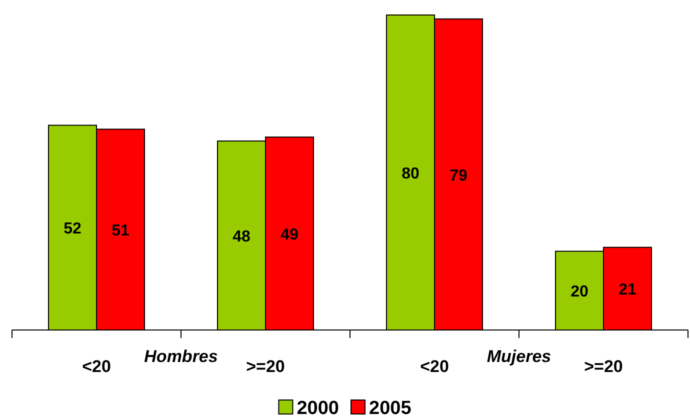 Image resolution: width=690 pixels, height=419 pixels. Describe the element at coordinates (519, 356) in the screenshot. I see `text: Mujeres` at that location.